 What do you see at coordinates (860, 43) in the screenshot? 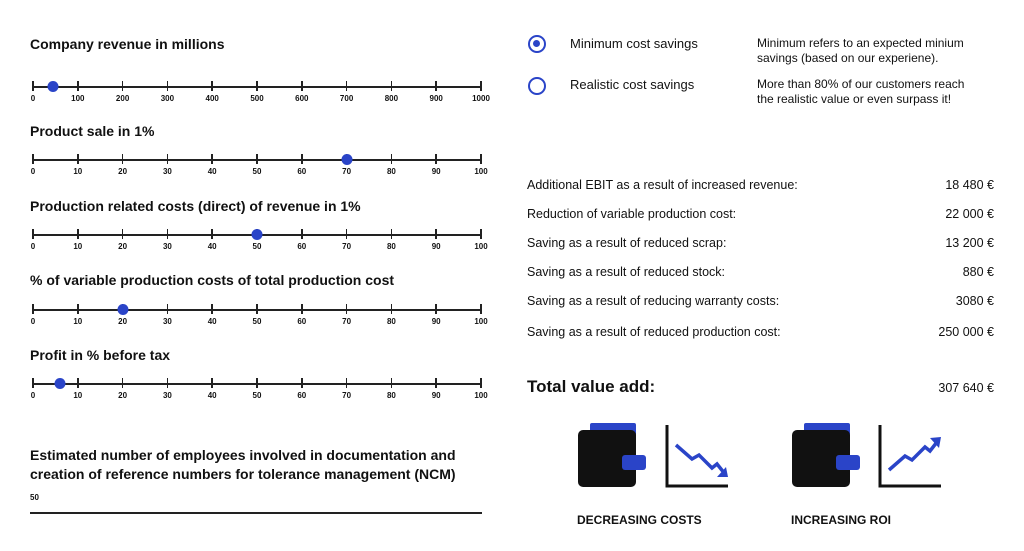
I see `radio-desc-minimum-line1: Minimum refers to an expected minium` at bounding box center [860, 43].